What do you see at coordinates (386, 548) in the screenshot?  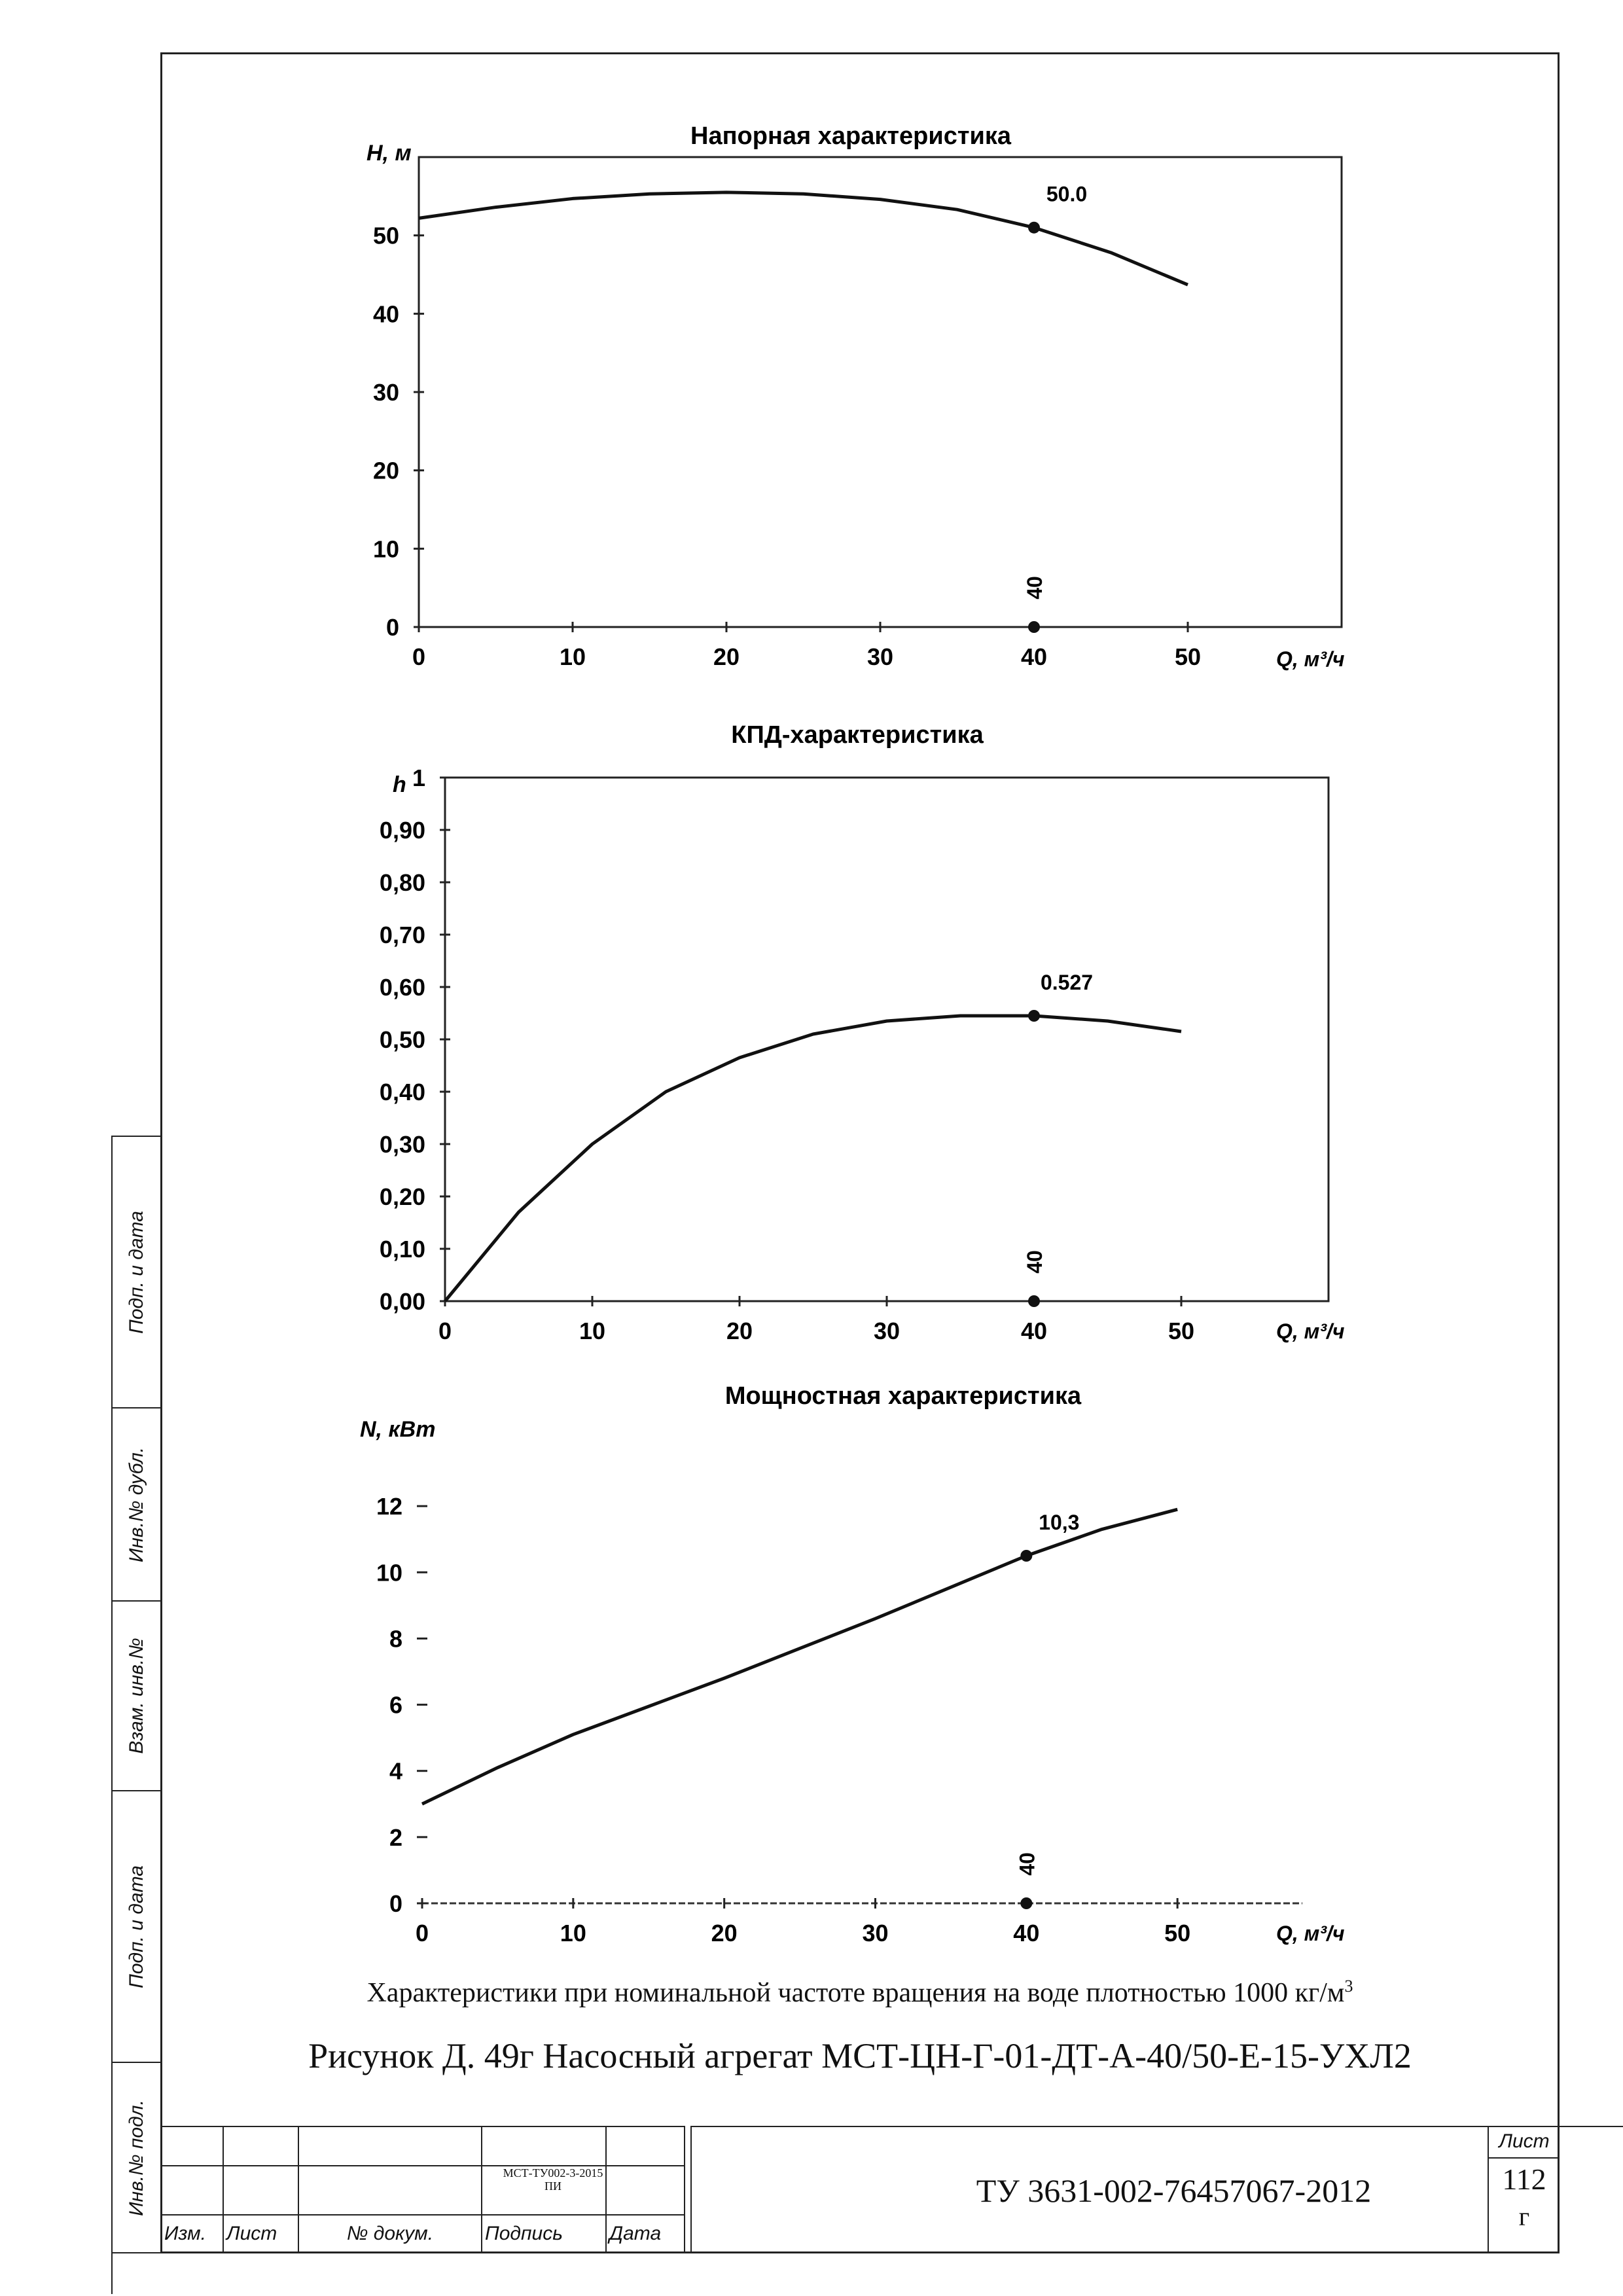 I see `y-tick-label: 10` at bounding box center [386, 548].